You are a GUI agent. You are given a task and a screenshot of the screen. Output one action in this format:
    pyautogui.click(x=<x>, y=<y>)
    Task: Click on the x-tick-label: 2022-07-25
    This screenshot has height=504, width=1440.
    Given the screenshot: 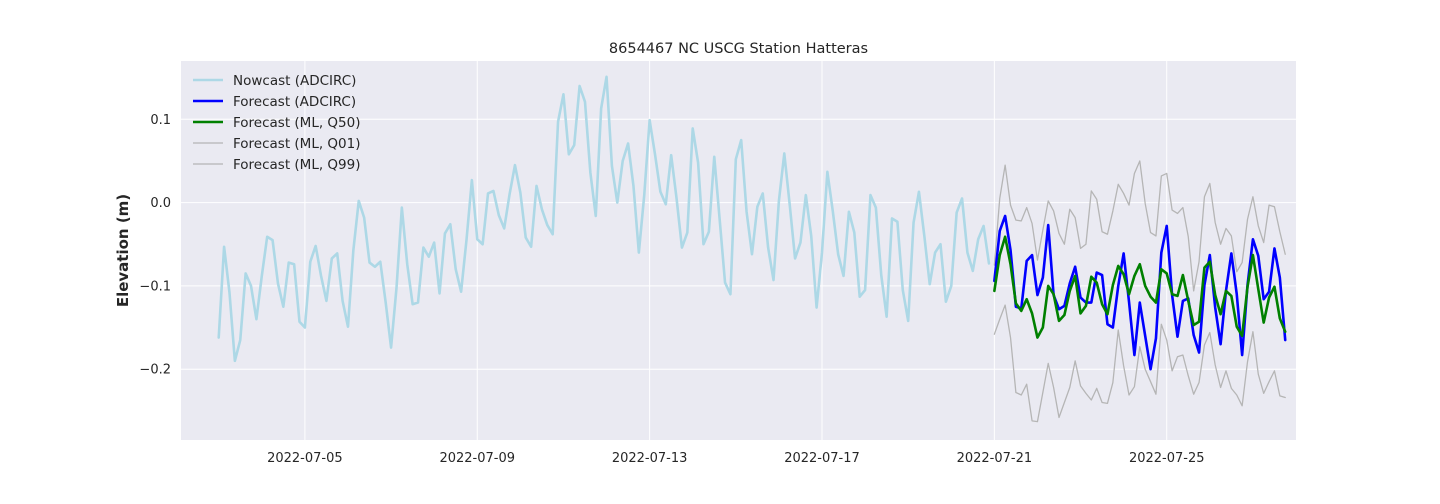 What is the action you would take?
    pyautogui.click(x=1167, y=458)
    